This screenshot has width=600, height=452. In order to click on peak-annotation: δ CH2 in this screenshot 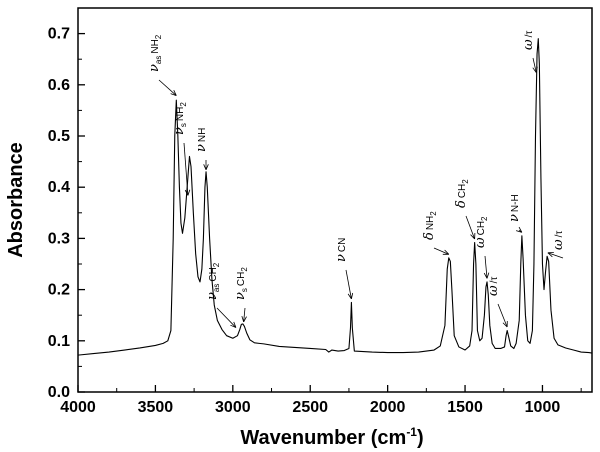, I will do `click(465, 209)`.